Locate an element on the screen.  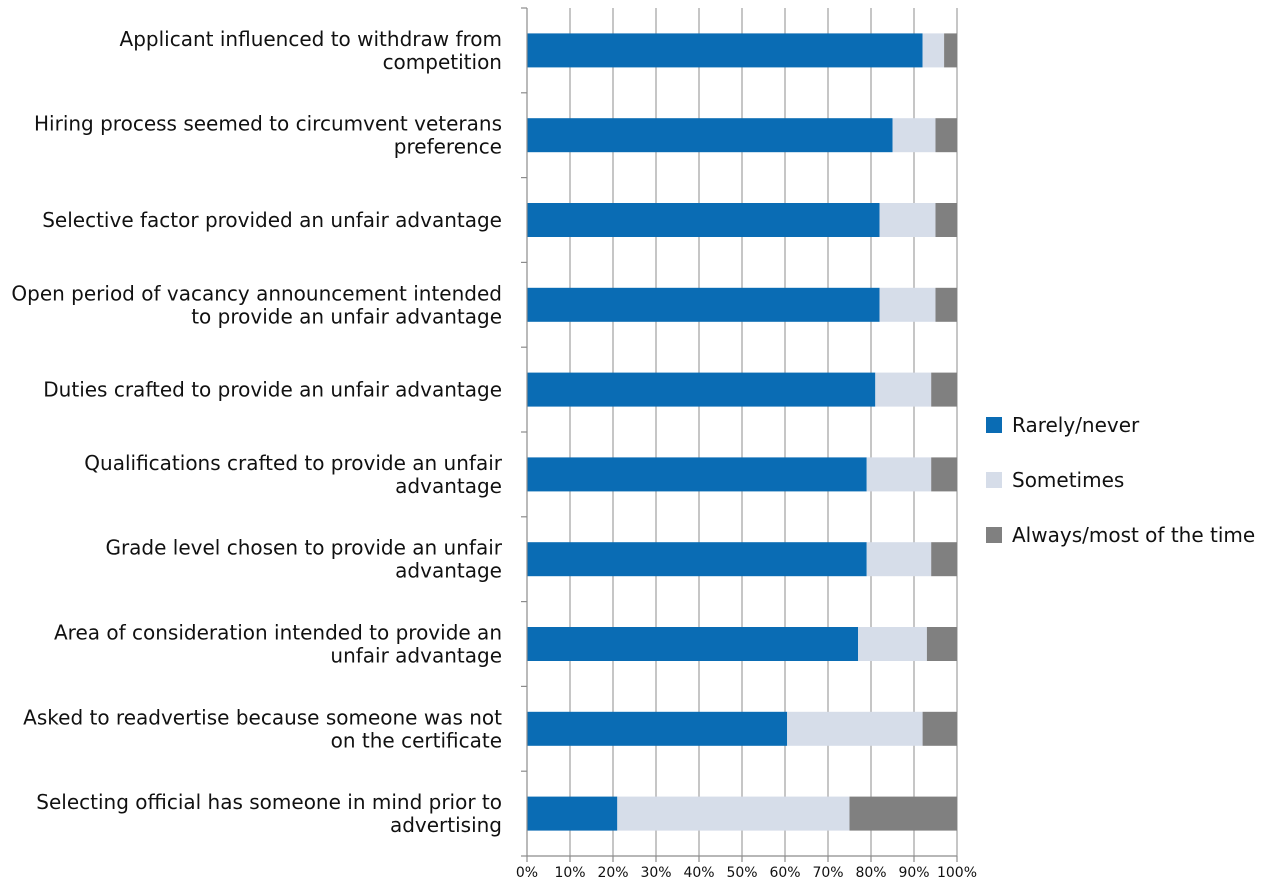
x-tick-label: 0% is located at coordinates (527, 872).